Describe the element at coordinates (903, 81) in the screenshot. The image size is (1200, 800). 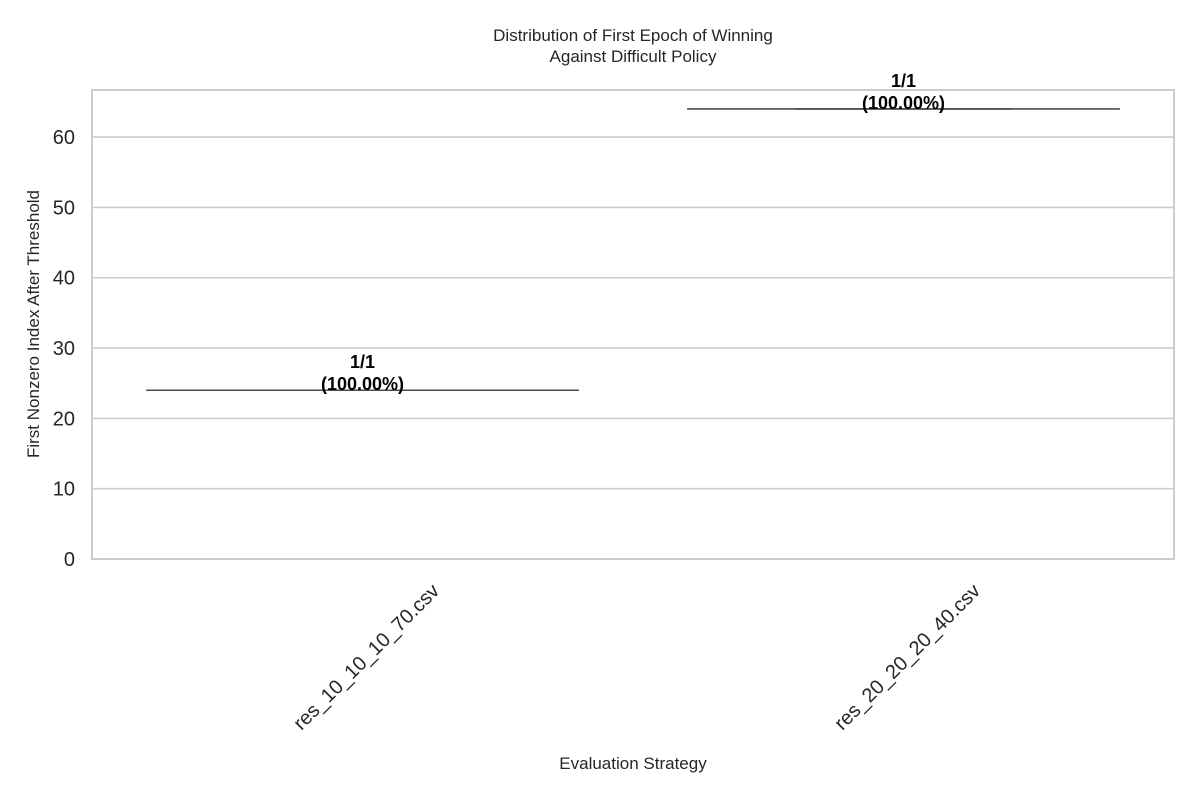
I see `box-annotation-1-line-0: 1/1` at that location.